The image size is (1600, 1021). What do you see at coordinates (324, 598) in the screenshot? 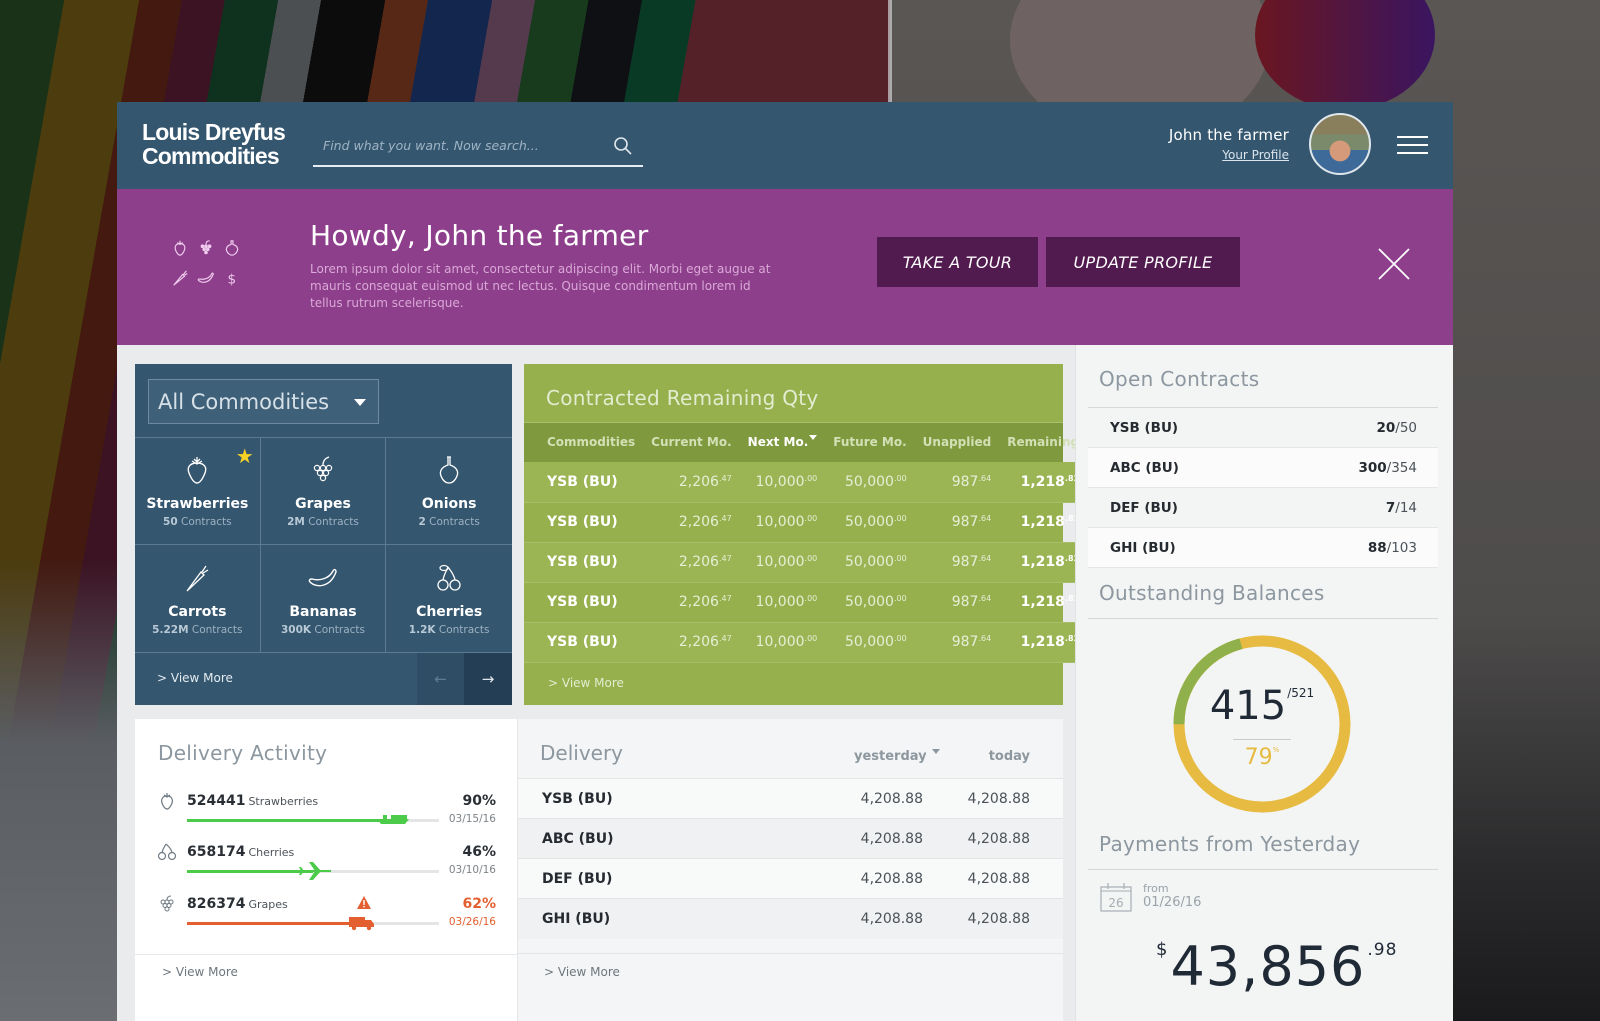
I see `commodity-tile-bananas: Bananas 300K Contracts` at bounding box center [324, 598].